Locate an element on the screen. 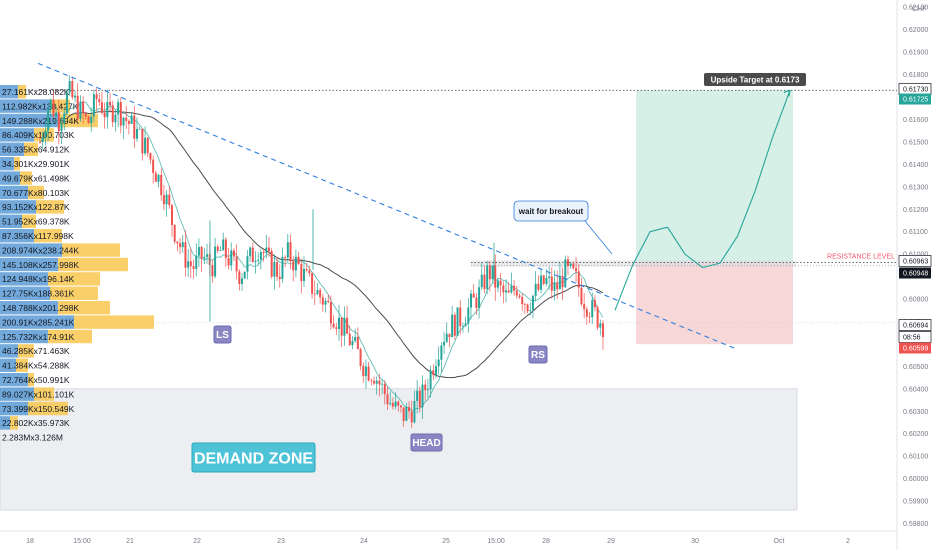 The width and height of the screenshot is (932, 550). ls-label-text: LS is located at coordinates (222, 335).